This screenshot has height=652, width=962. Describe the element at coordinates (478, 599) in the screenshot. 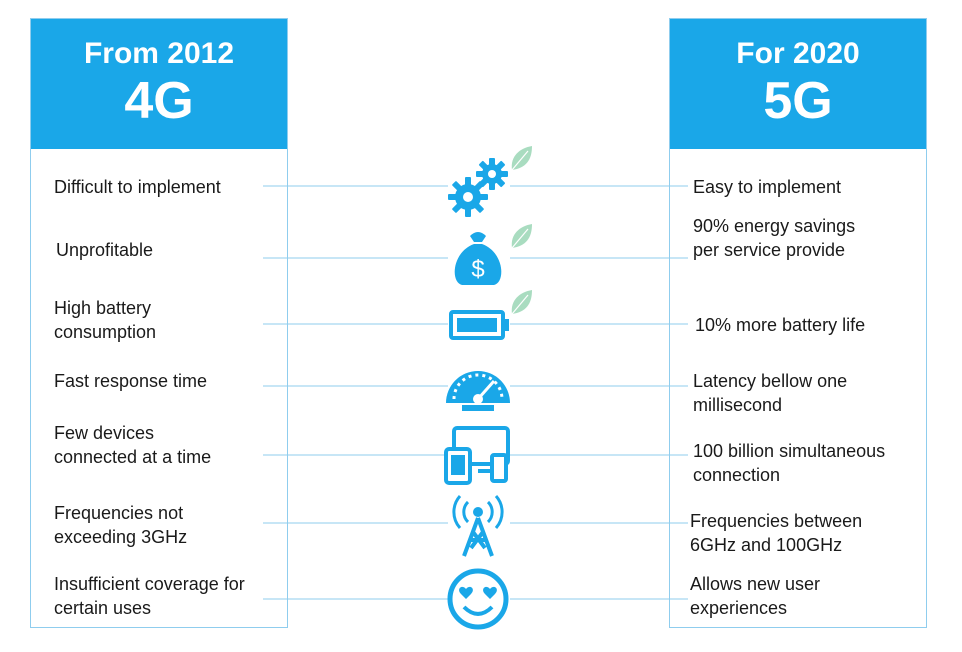

I see `smiley-icon` at that location.